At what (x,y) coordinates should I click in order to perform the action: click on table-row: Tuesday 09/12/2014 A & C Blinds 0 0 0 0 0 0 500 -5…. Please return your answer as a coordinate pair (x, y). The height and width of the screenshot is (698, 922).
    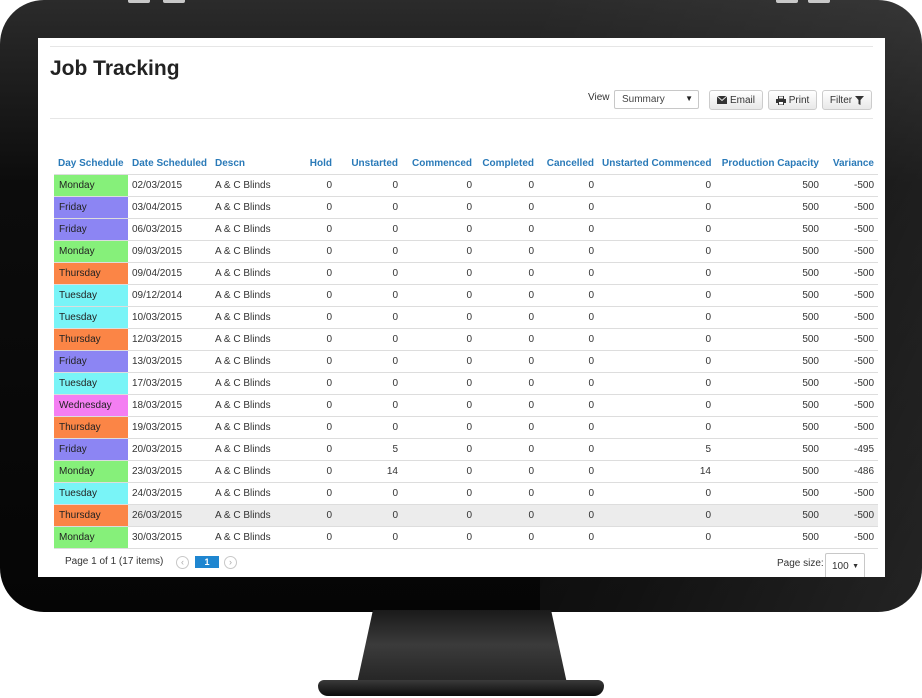
    Looking at the image, I should click on (466, 295).